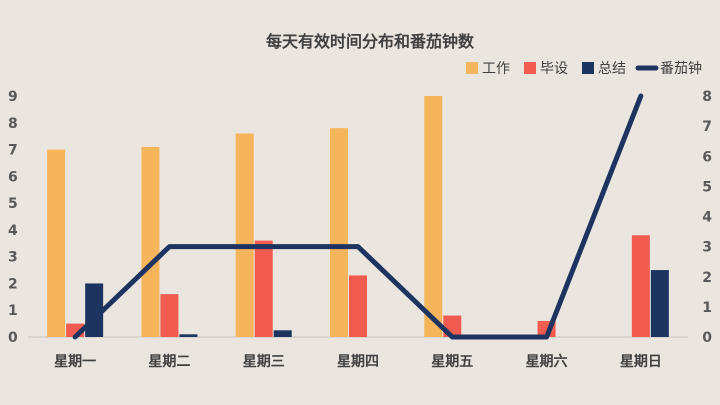  I want to click on right-tick-label: 8, so click(707, 97).